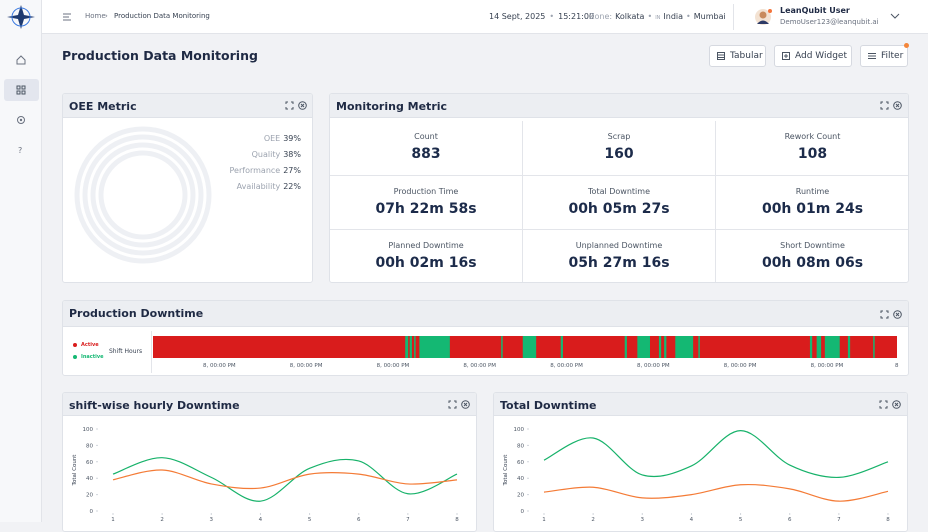 The height and width of the screenshot is (532, 928). What do you see at coordinates (673, 16) in the screenshot?
I see `country: India` at bounding box center [673, 16].